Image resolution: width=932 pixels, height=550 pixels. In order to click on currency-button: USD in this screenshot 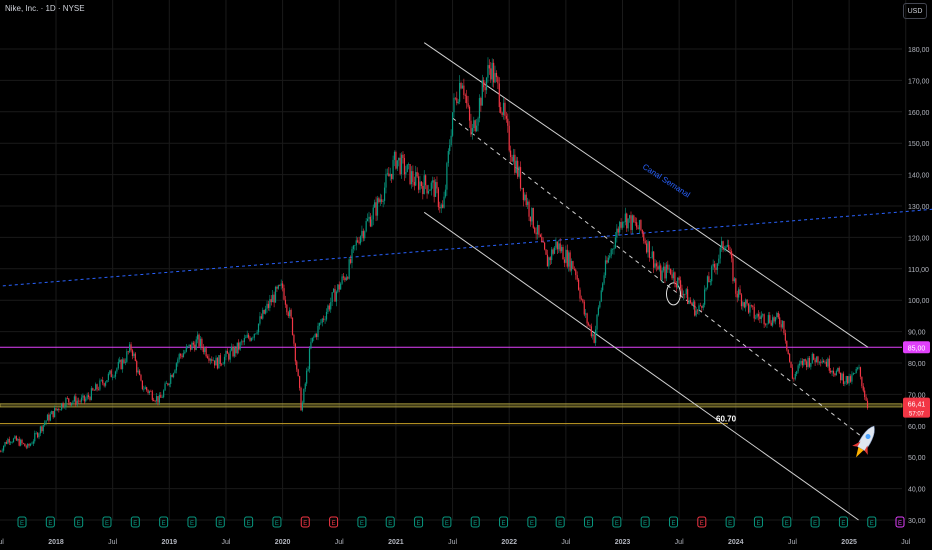, I will do `click(915, 11)`.